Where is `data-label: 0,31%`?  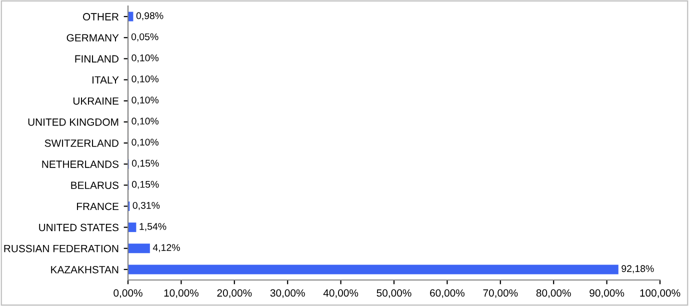 data-label: 0,31% is located at coordinates (146, 206).